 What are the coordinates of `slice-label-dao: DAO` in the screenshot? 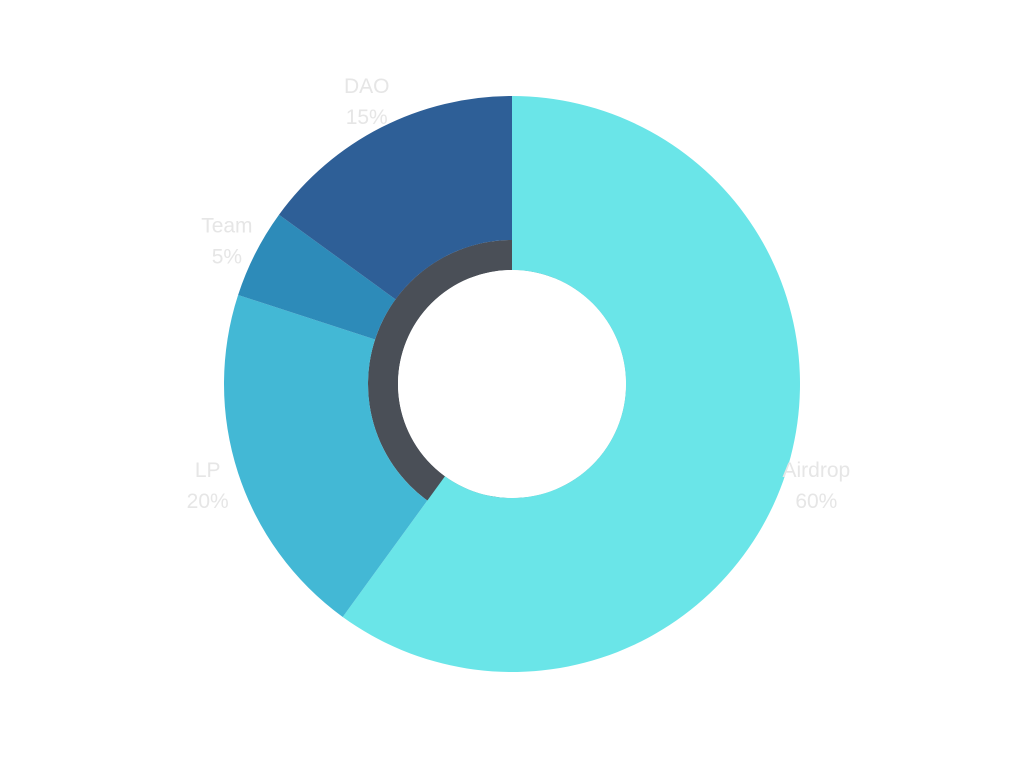 It's located at (367, 86).